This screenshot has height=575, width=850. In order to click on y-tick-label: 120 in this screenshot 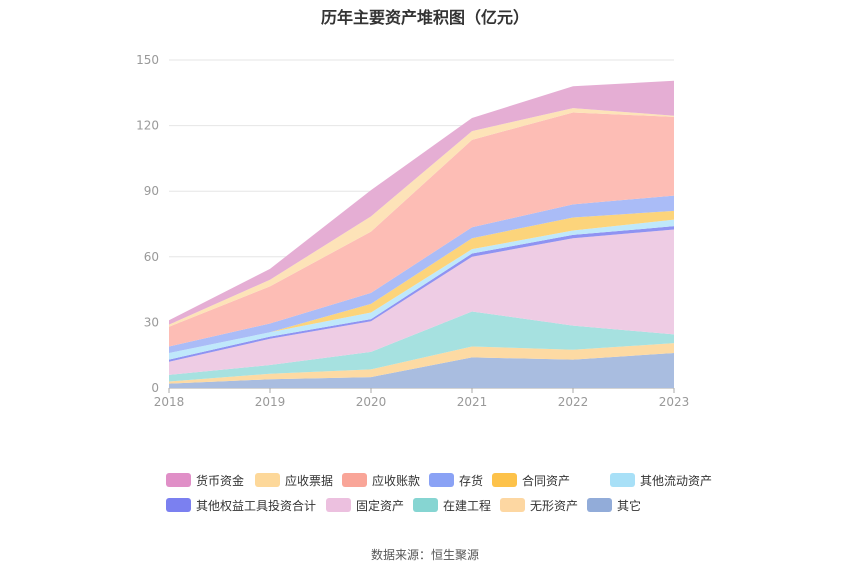, I will do `click(147, 126)`.